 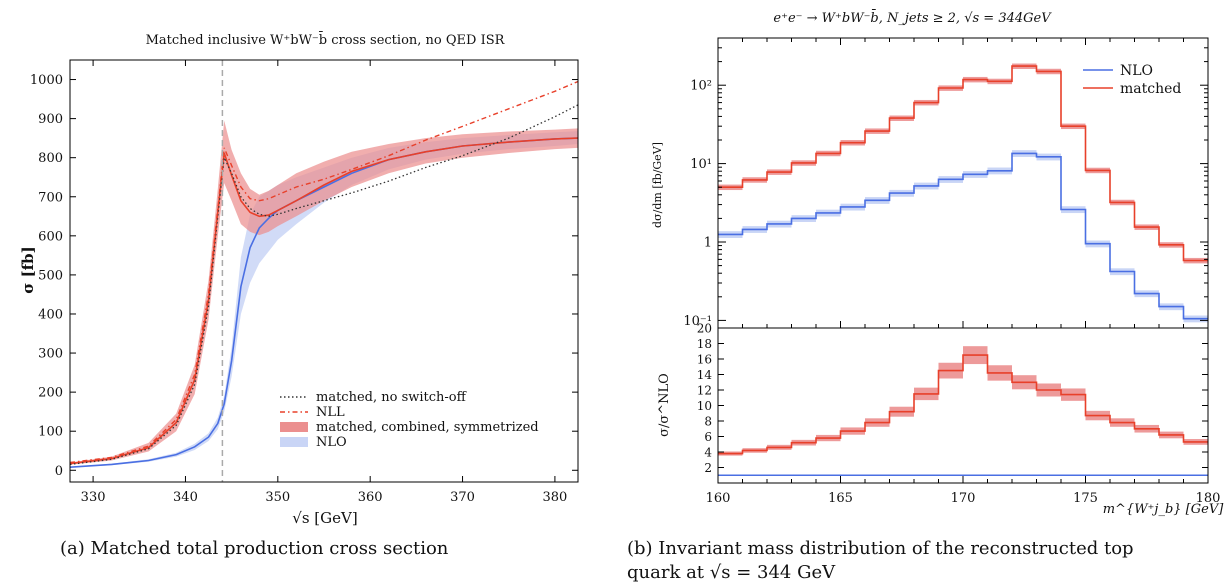 I want to click on chart-a-y-tick-label: 300, so click(x=50, y=354).